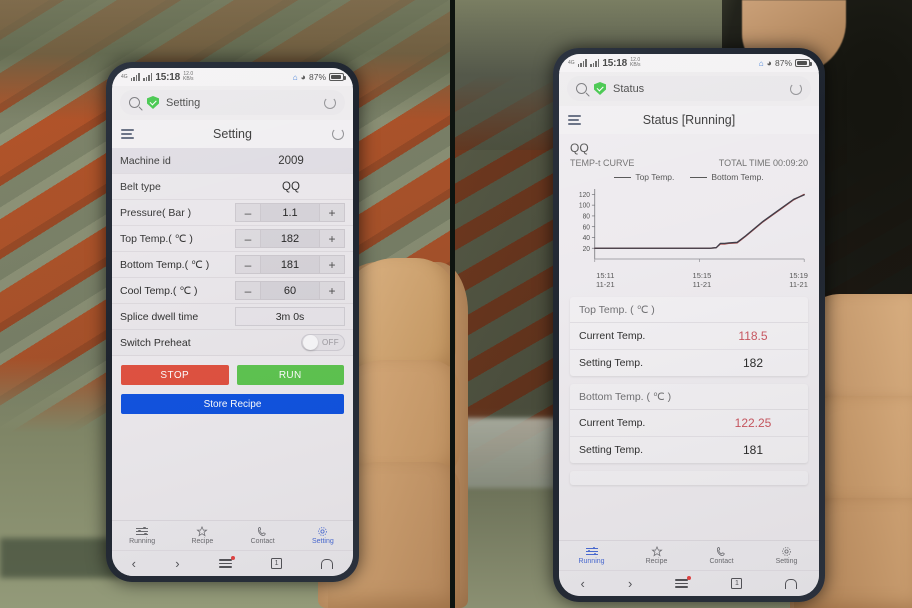 This screenshot has width=912, height=608. I want to click on battery-percent: 87%, so click(783, 63).